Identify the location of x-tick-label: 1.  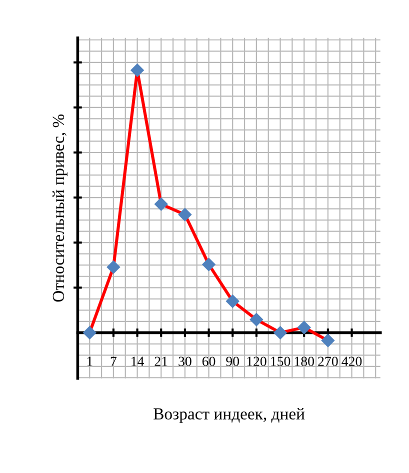
(89, 361).